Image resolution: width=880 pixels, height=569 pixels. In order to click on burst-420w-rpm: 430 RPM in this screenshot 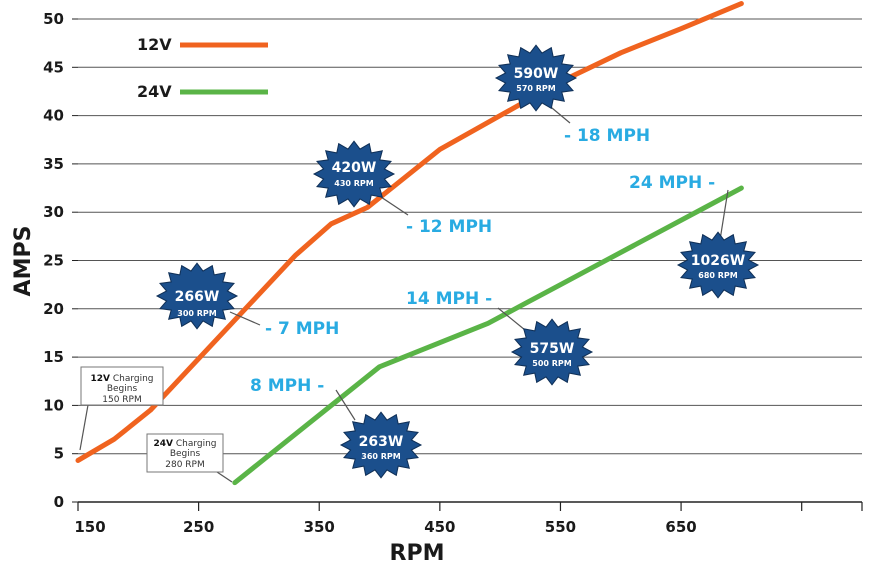, I will do `click(354, 183)`.